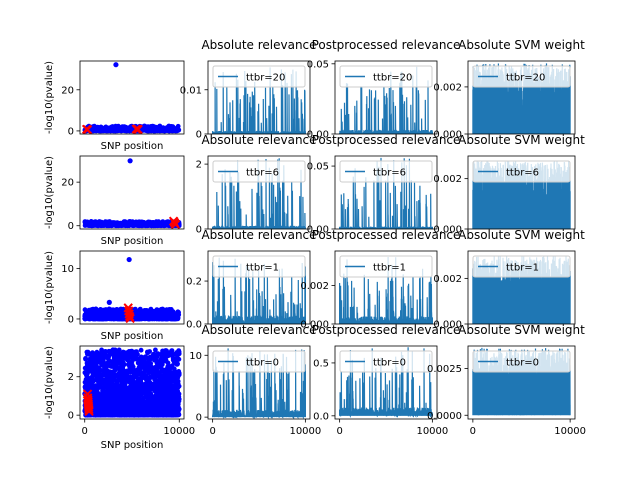 The height and width of the screenshot is (480, 640). What do you see at coordinates (262, 363) in the screenshot?
I see `legend-label: ttbr=0` at bounding box center [262, 363].